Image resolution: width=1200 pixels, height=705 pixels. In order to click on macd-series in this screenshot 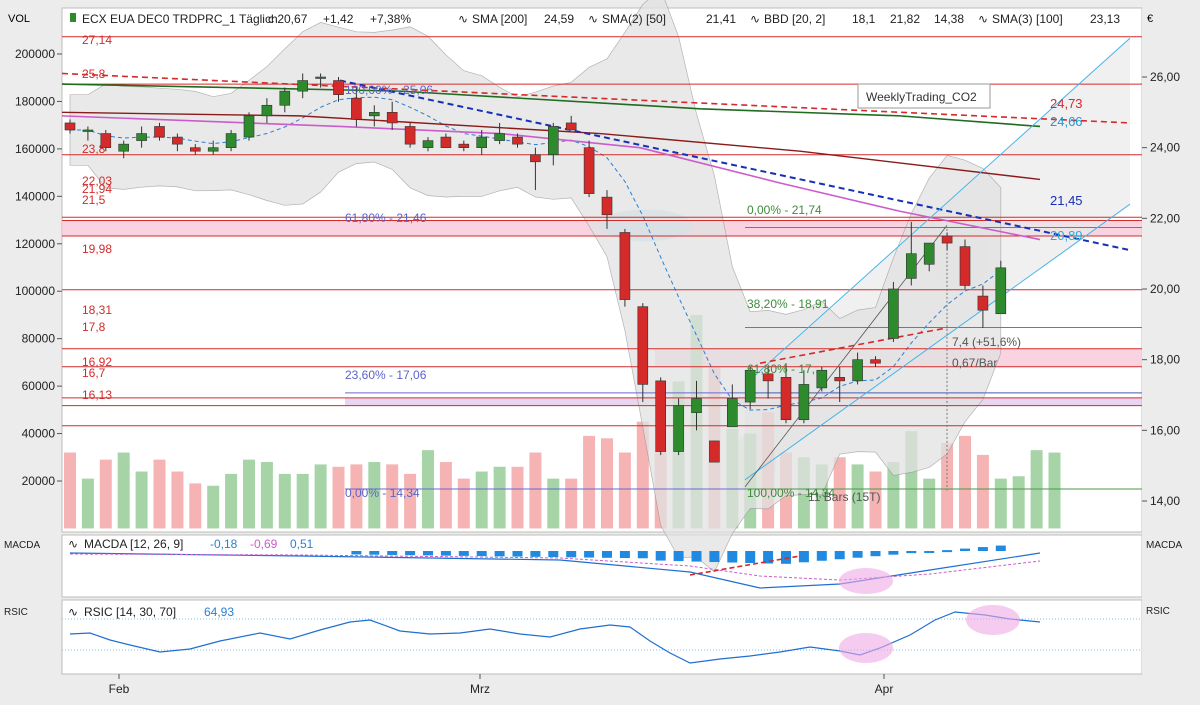, I will do `click(555, 569)`.